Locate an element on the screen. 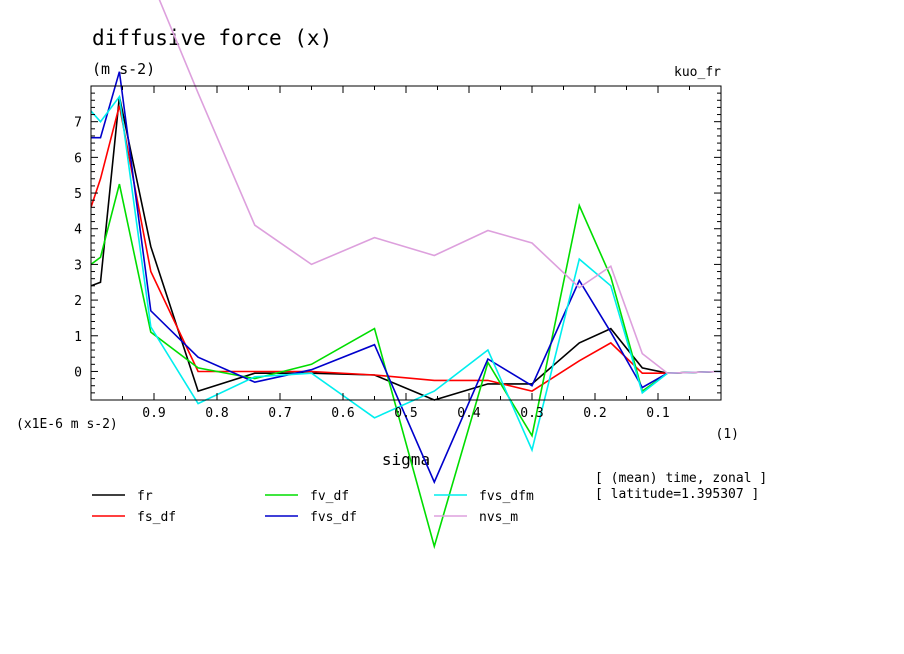  x-tick-label: 0.2 is located at coordinates (594, 413).